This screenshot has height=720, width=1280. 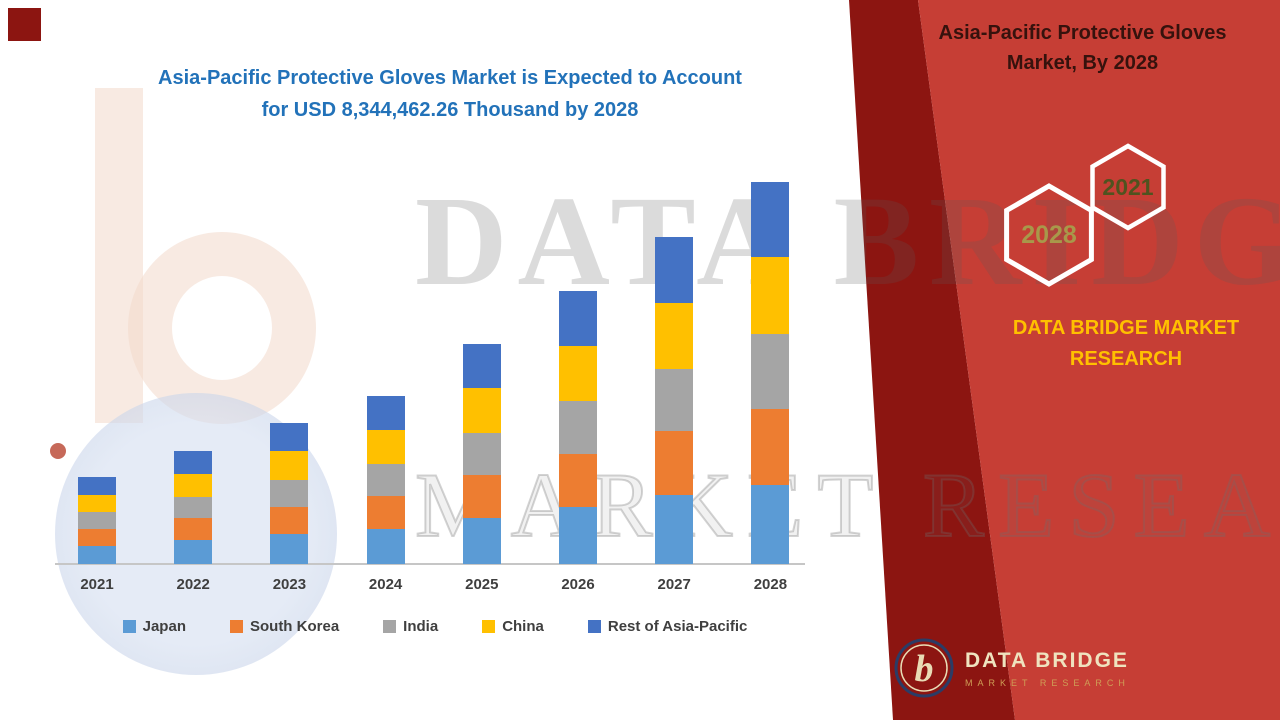 I want to click on bar-segment-rest-of-asia-pacific-2026, so click(x=578, y=318).